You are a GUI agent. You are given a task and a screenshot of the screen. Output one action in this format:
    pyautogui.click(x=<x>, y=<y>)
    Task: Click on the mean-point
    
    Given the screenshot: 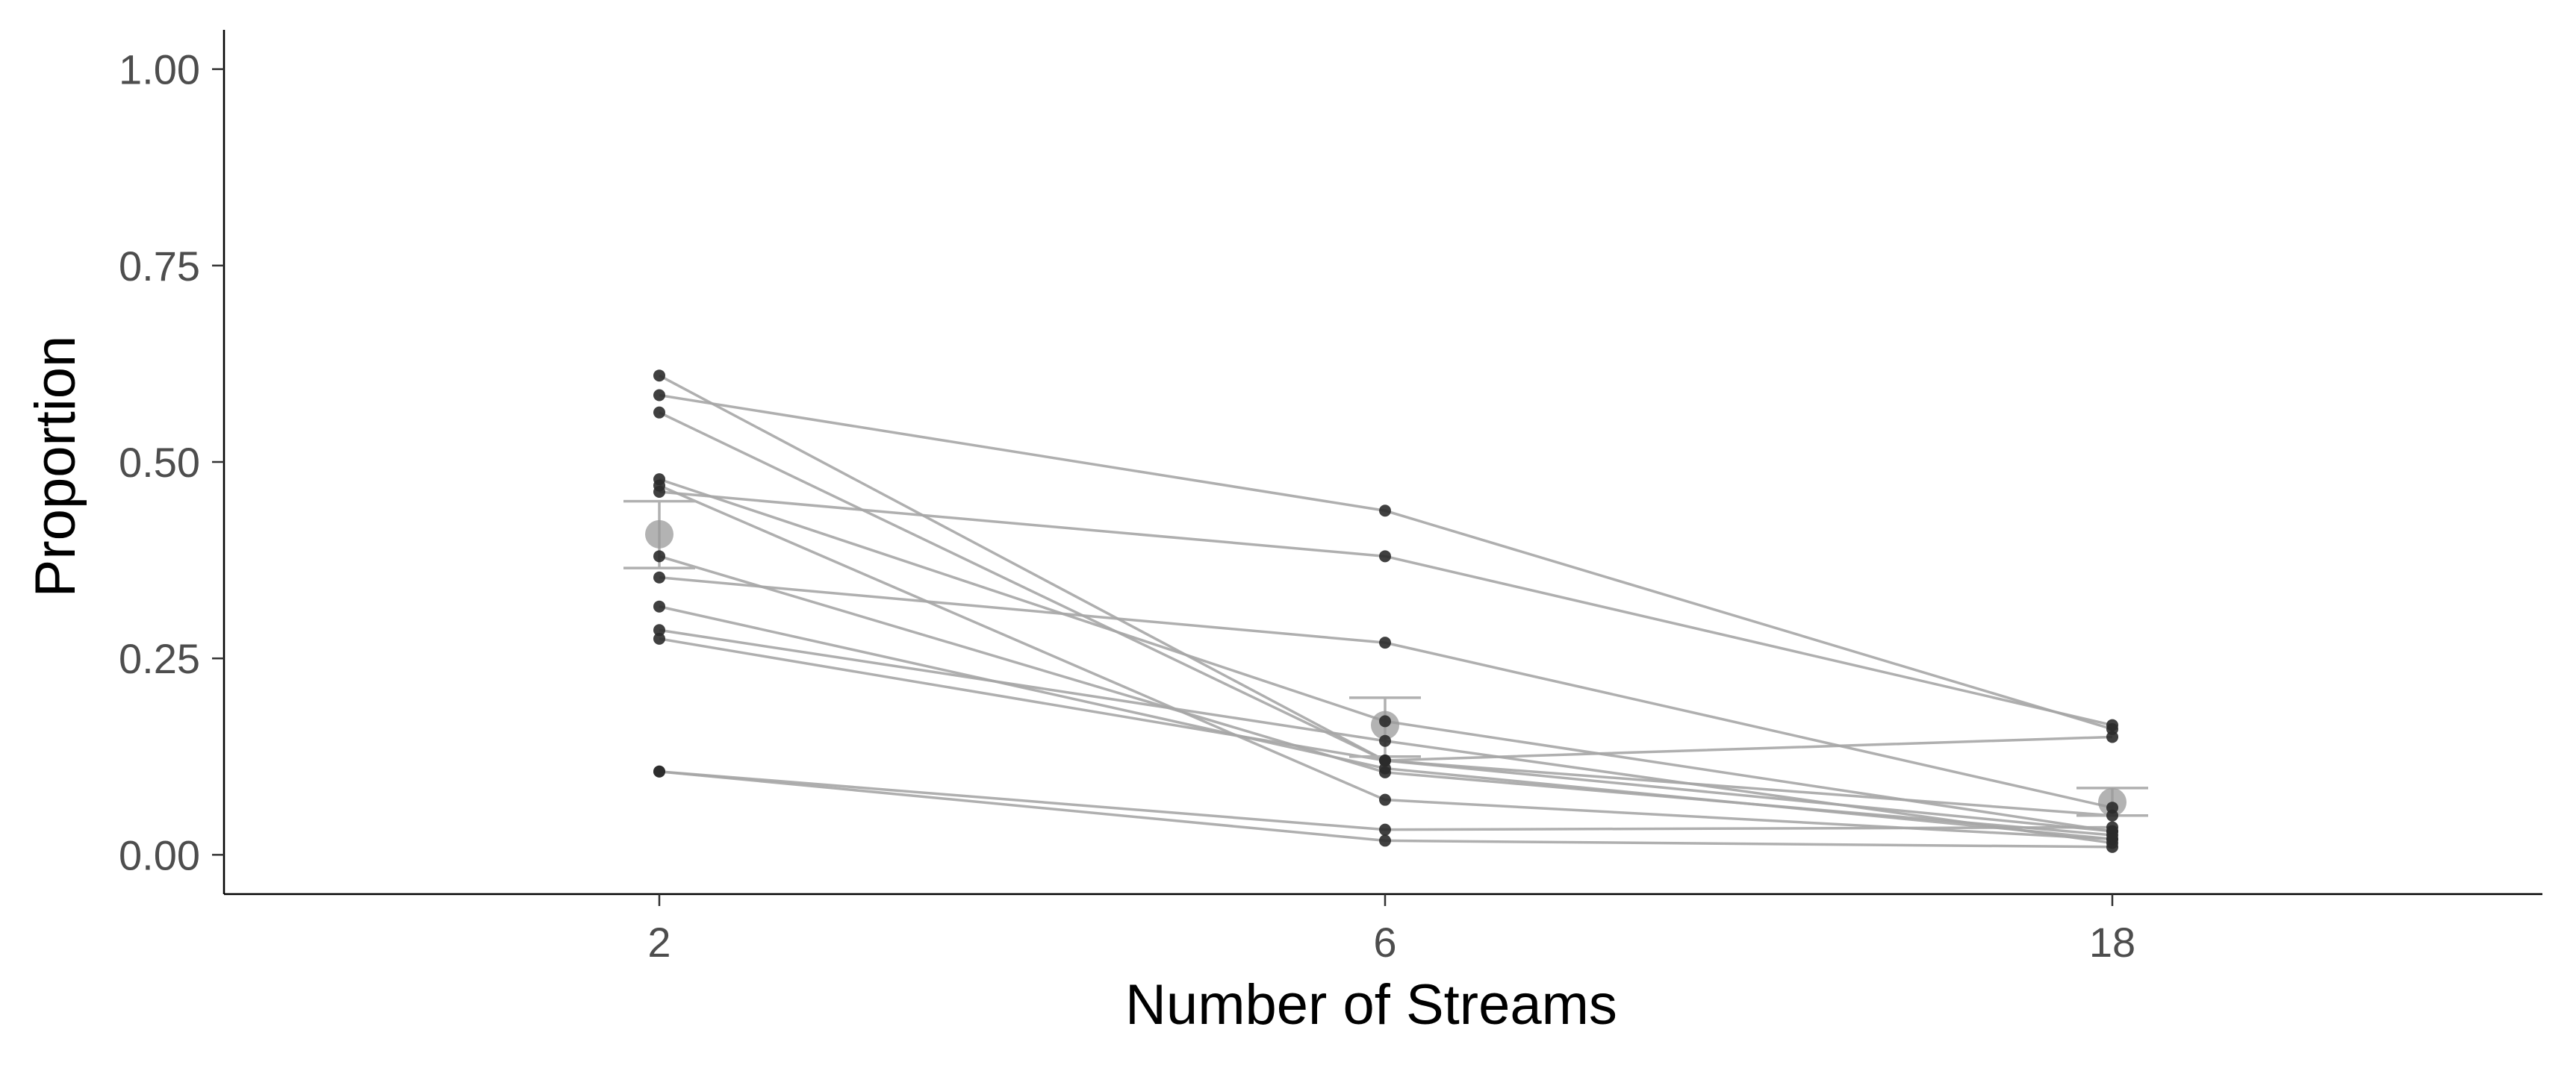 What is the action you would take?
    pyautogui.click(x=659, y=534)
    